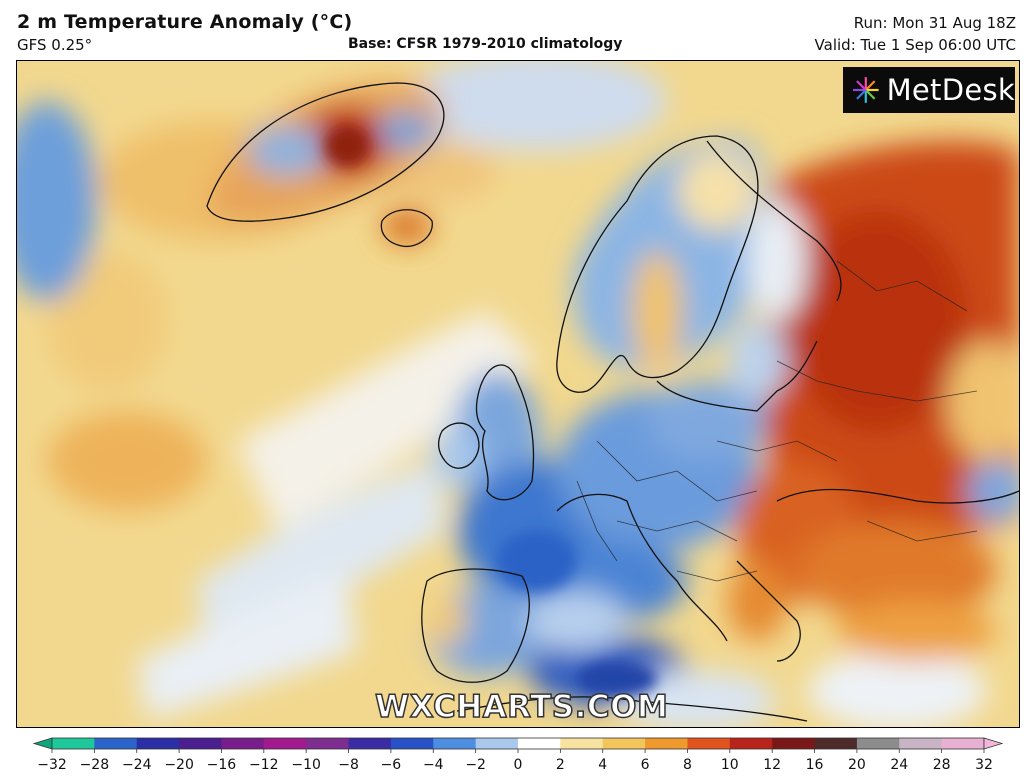 The height and width of the screenshot is (782, 1024). Describe the element at coordinates (865, 90) in the screenshot. I see `starburst-logo-icon` at that location.